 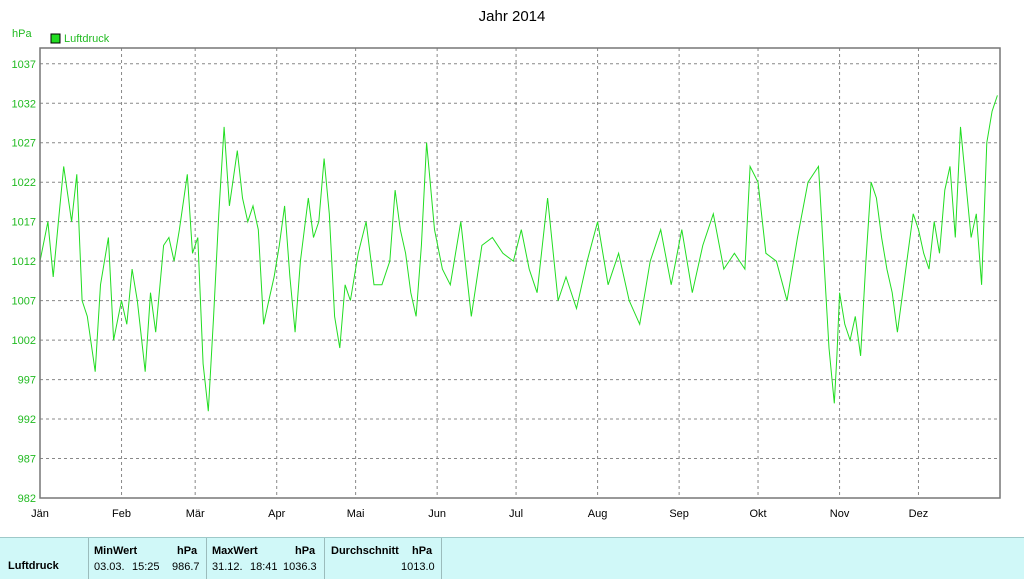 I want to click on min-unit: hPa, so click(x=187, y=551).